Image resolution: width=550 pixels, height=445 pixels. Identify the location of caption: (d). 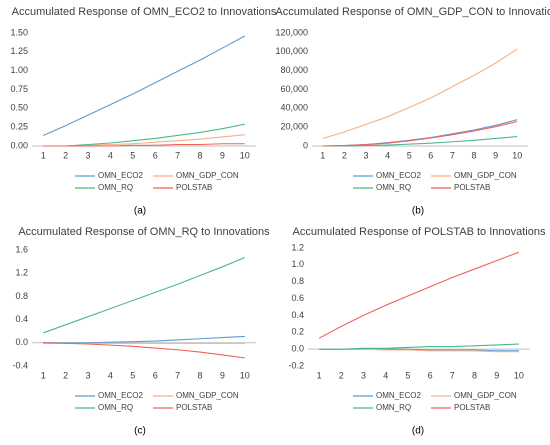
(418, 431).